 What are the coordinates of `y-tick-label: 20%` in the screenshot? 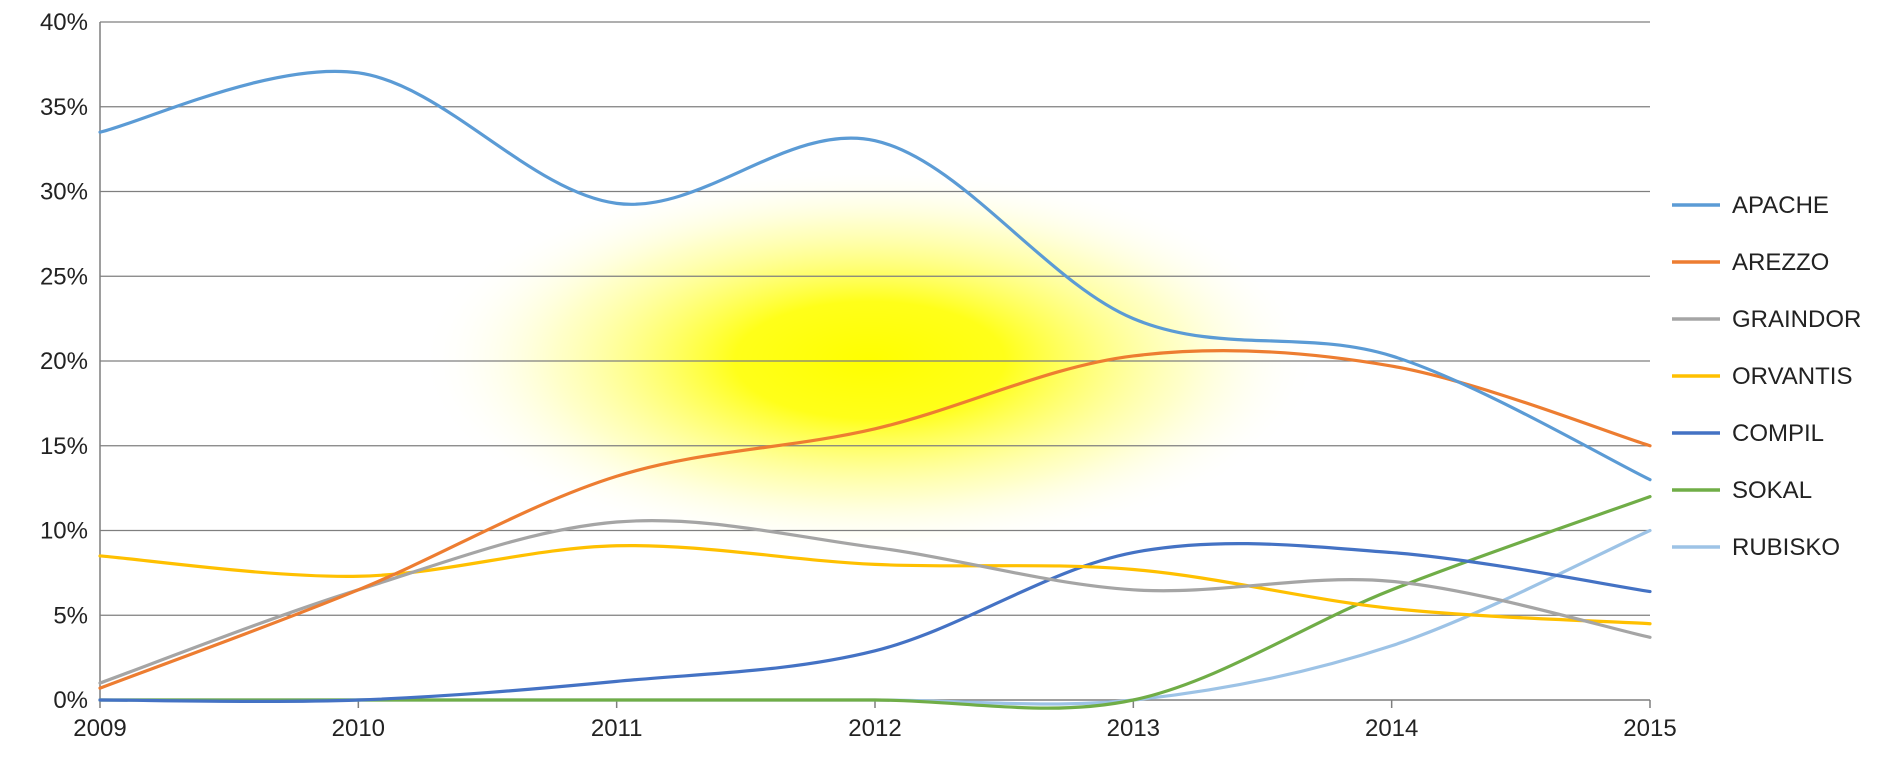 It's located at (64, 361).